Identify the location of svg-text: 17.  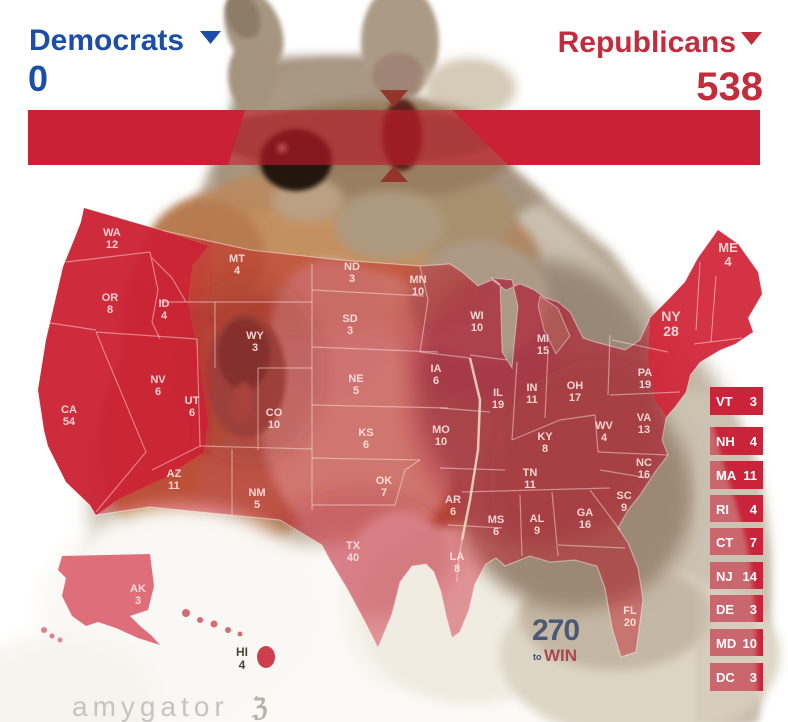
(575, 398).